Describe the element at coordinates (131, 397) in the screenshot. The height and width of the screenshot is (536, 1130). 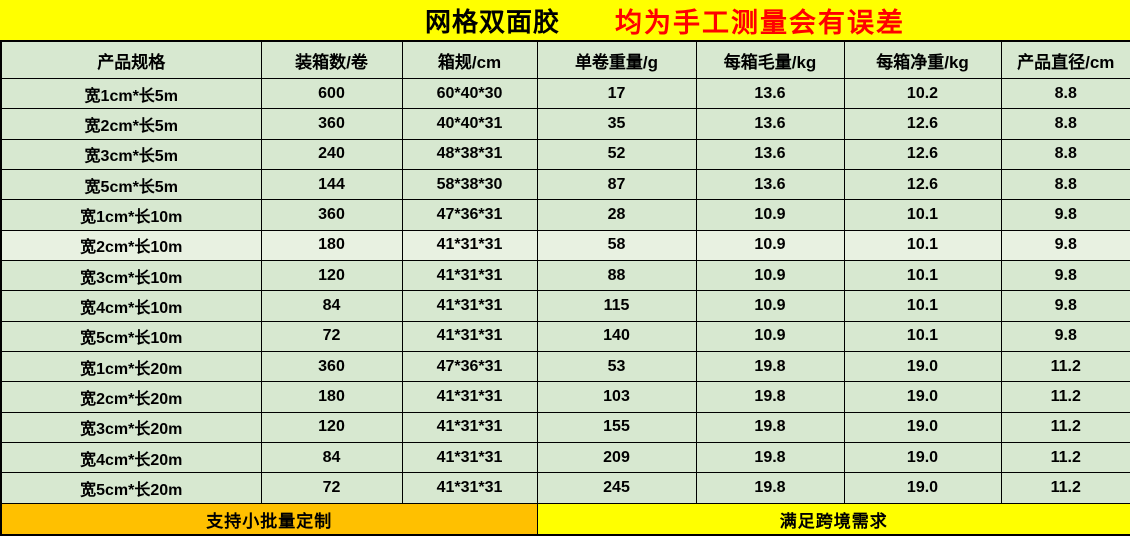
I see `product-spec-cell: 宽2cm*长20m` at that location.